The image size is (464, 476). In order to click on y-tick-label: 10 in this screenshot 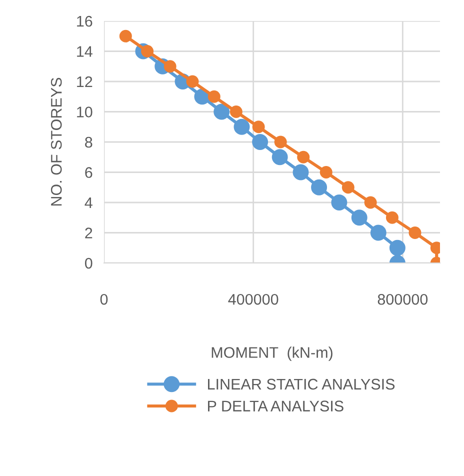, I will do `click(84, 112)`.